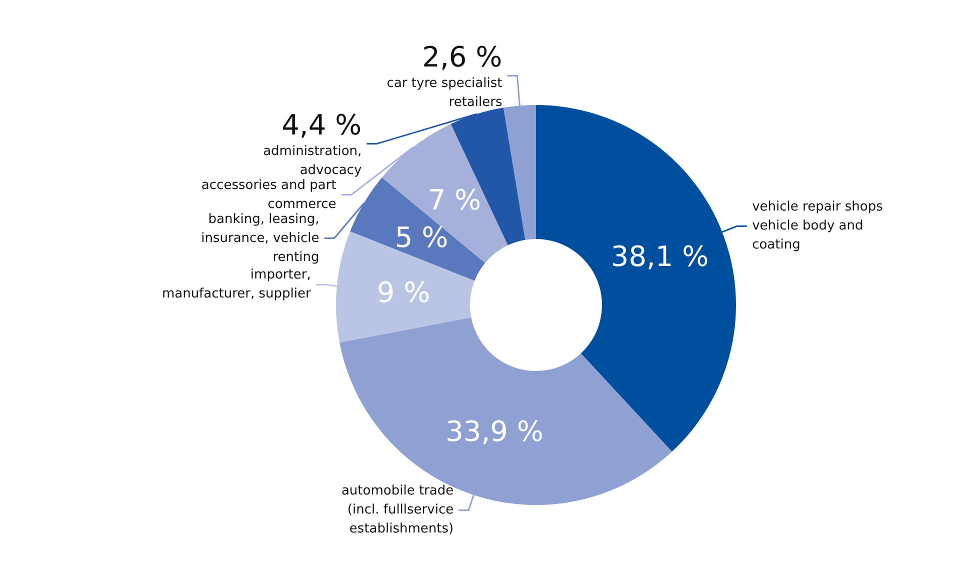 Image resolution: width=955 pixels, height=582 pixels. What do you see at coordinates (322, 125) in the screenshot?
I see `data-label: 4,4 %` at bounding box center [322, 125].